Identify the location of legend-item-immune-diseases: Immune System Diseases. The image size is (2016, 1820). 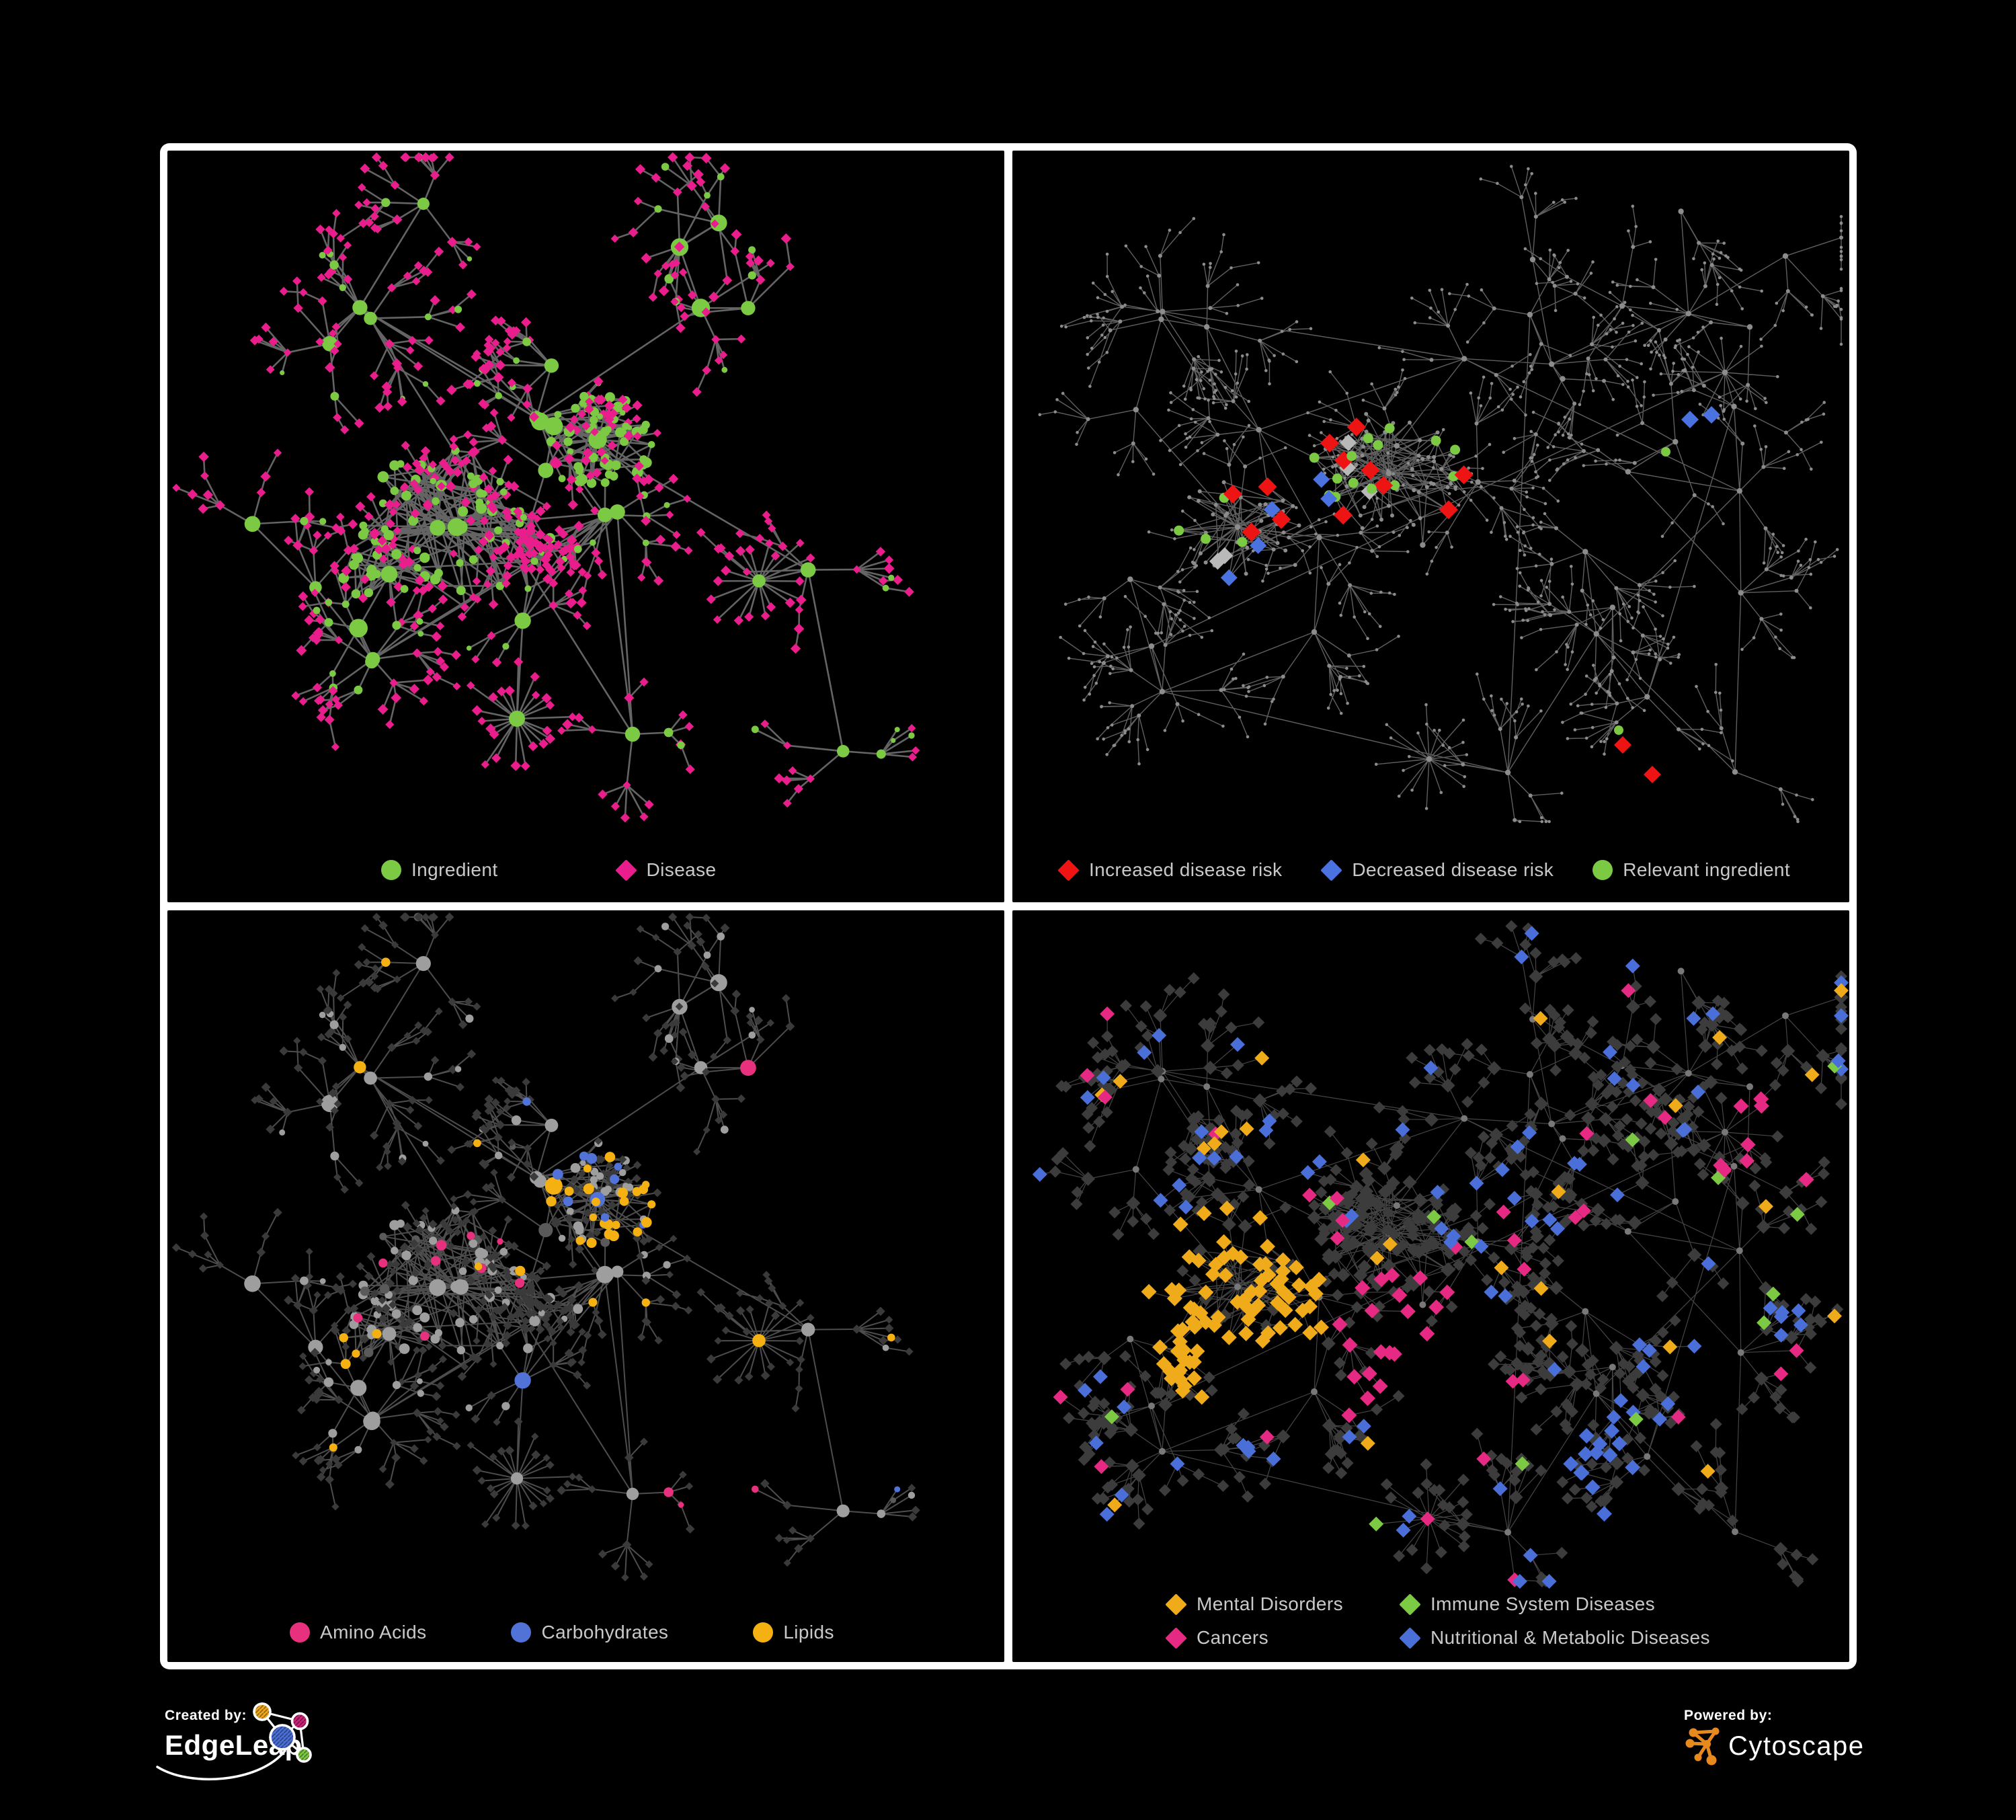
(1554, 1604).